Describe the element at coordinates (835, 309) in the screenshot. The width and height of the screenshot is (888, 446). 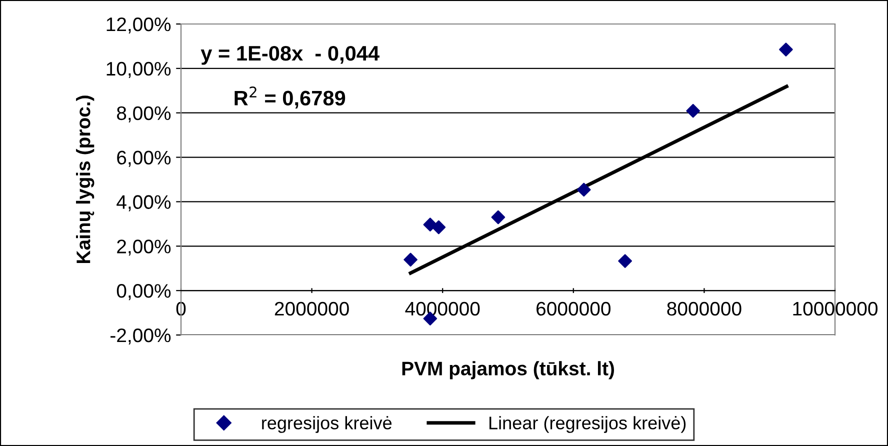
I see `x-tick-label: 10000000` at that location.